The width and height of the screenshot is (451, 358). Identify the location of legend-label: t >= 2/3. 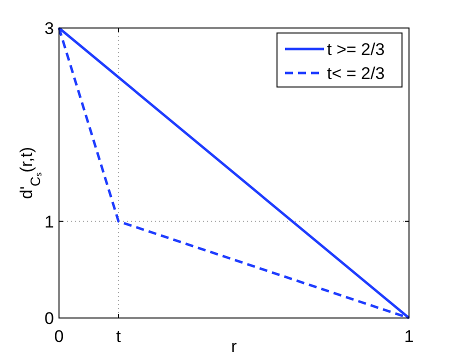
(356, 49).